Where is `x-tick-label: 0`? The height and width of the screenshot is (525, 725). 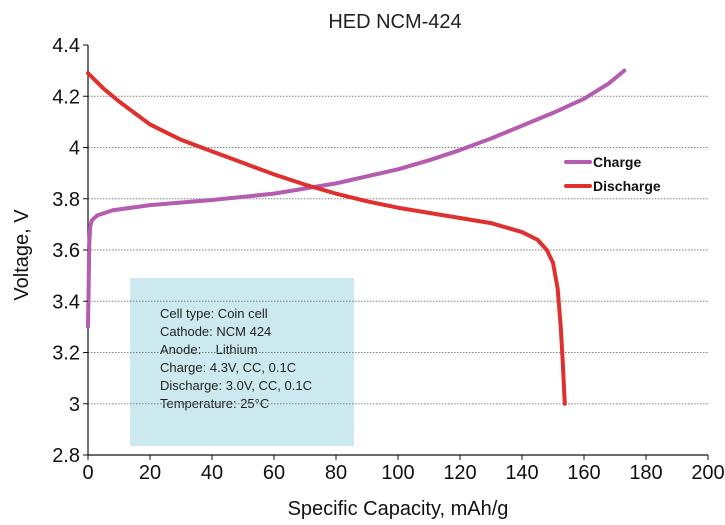 x-tick-label: 0 is located at coordinates (87, 473).